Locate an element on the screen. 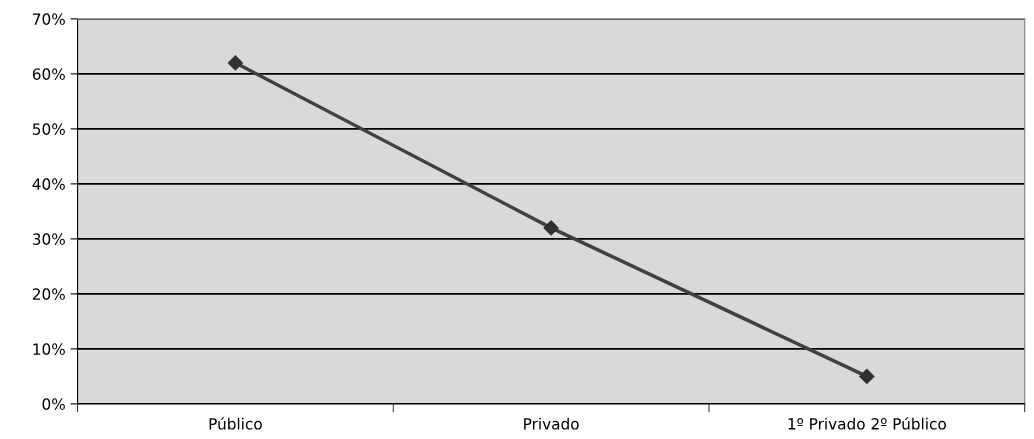 This screenshot has width=1034, height=439. x-tick-label: 1º Privado 2º Público is located at coordinates (867, 423).